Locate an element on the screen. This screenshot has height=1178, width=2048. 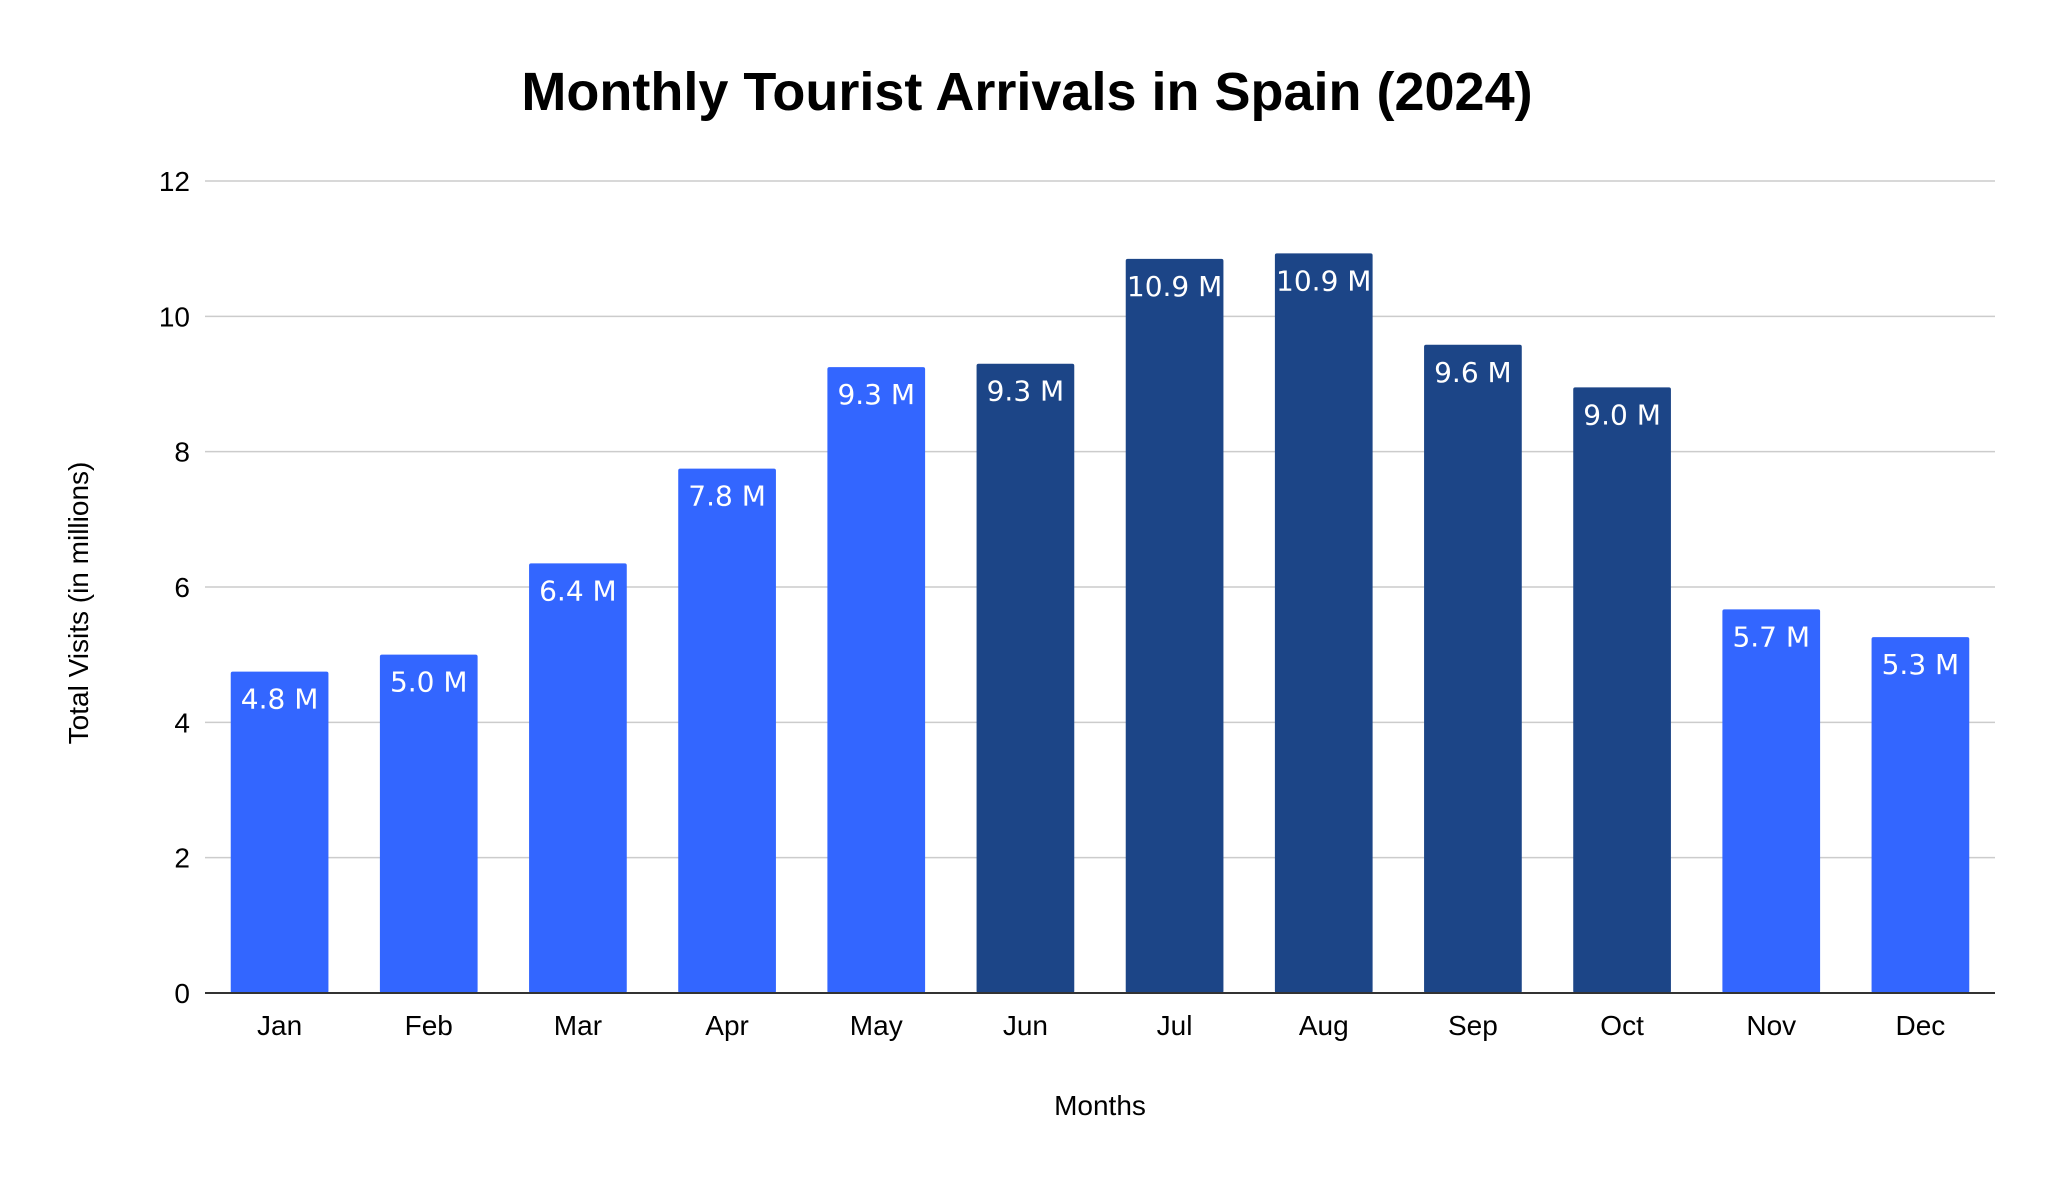
bar-may is located at coordinates (876, 680).